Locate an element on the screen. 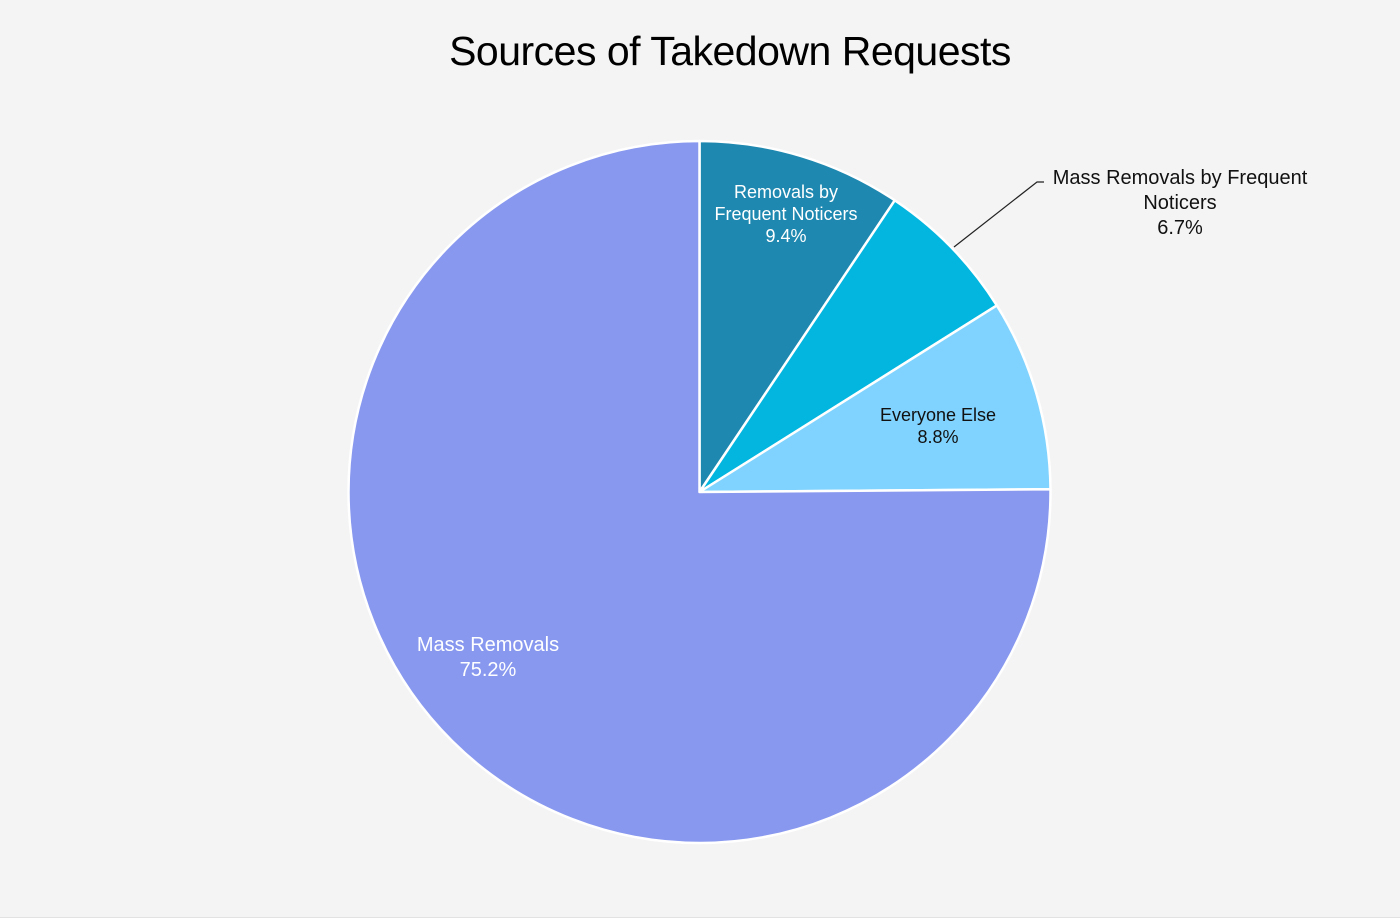 Image resolution: width=1400 pixels, height=918 pixels. label-percent: 75.2% is located at coordinates (488, 670).